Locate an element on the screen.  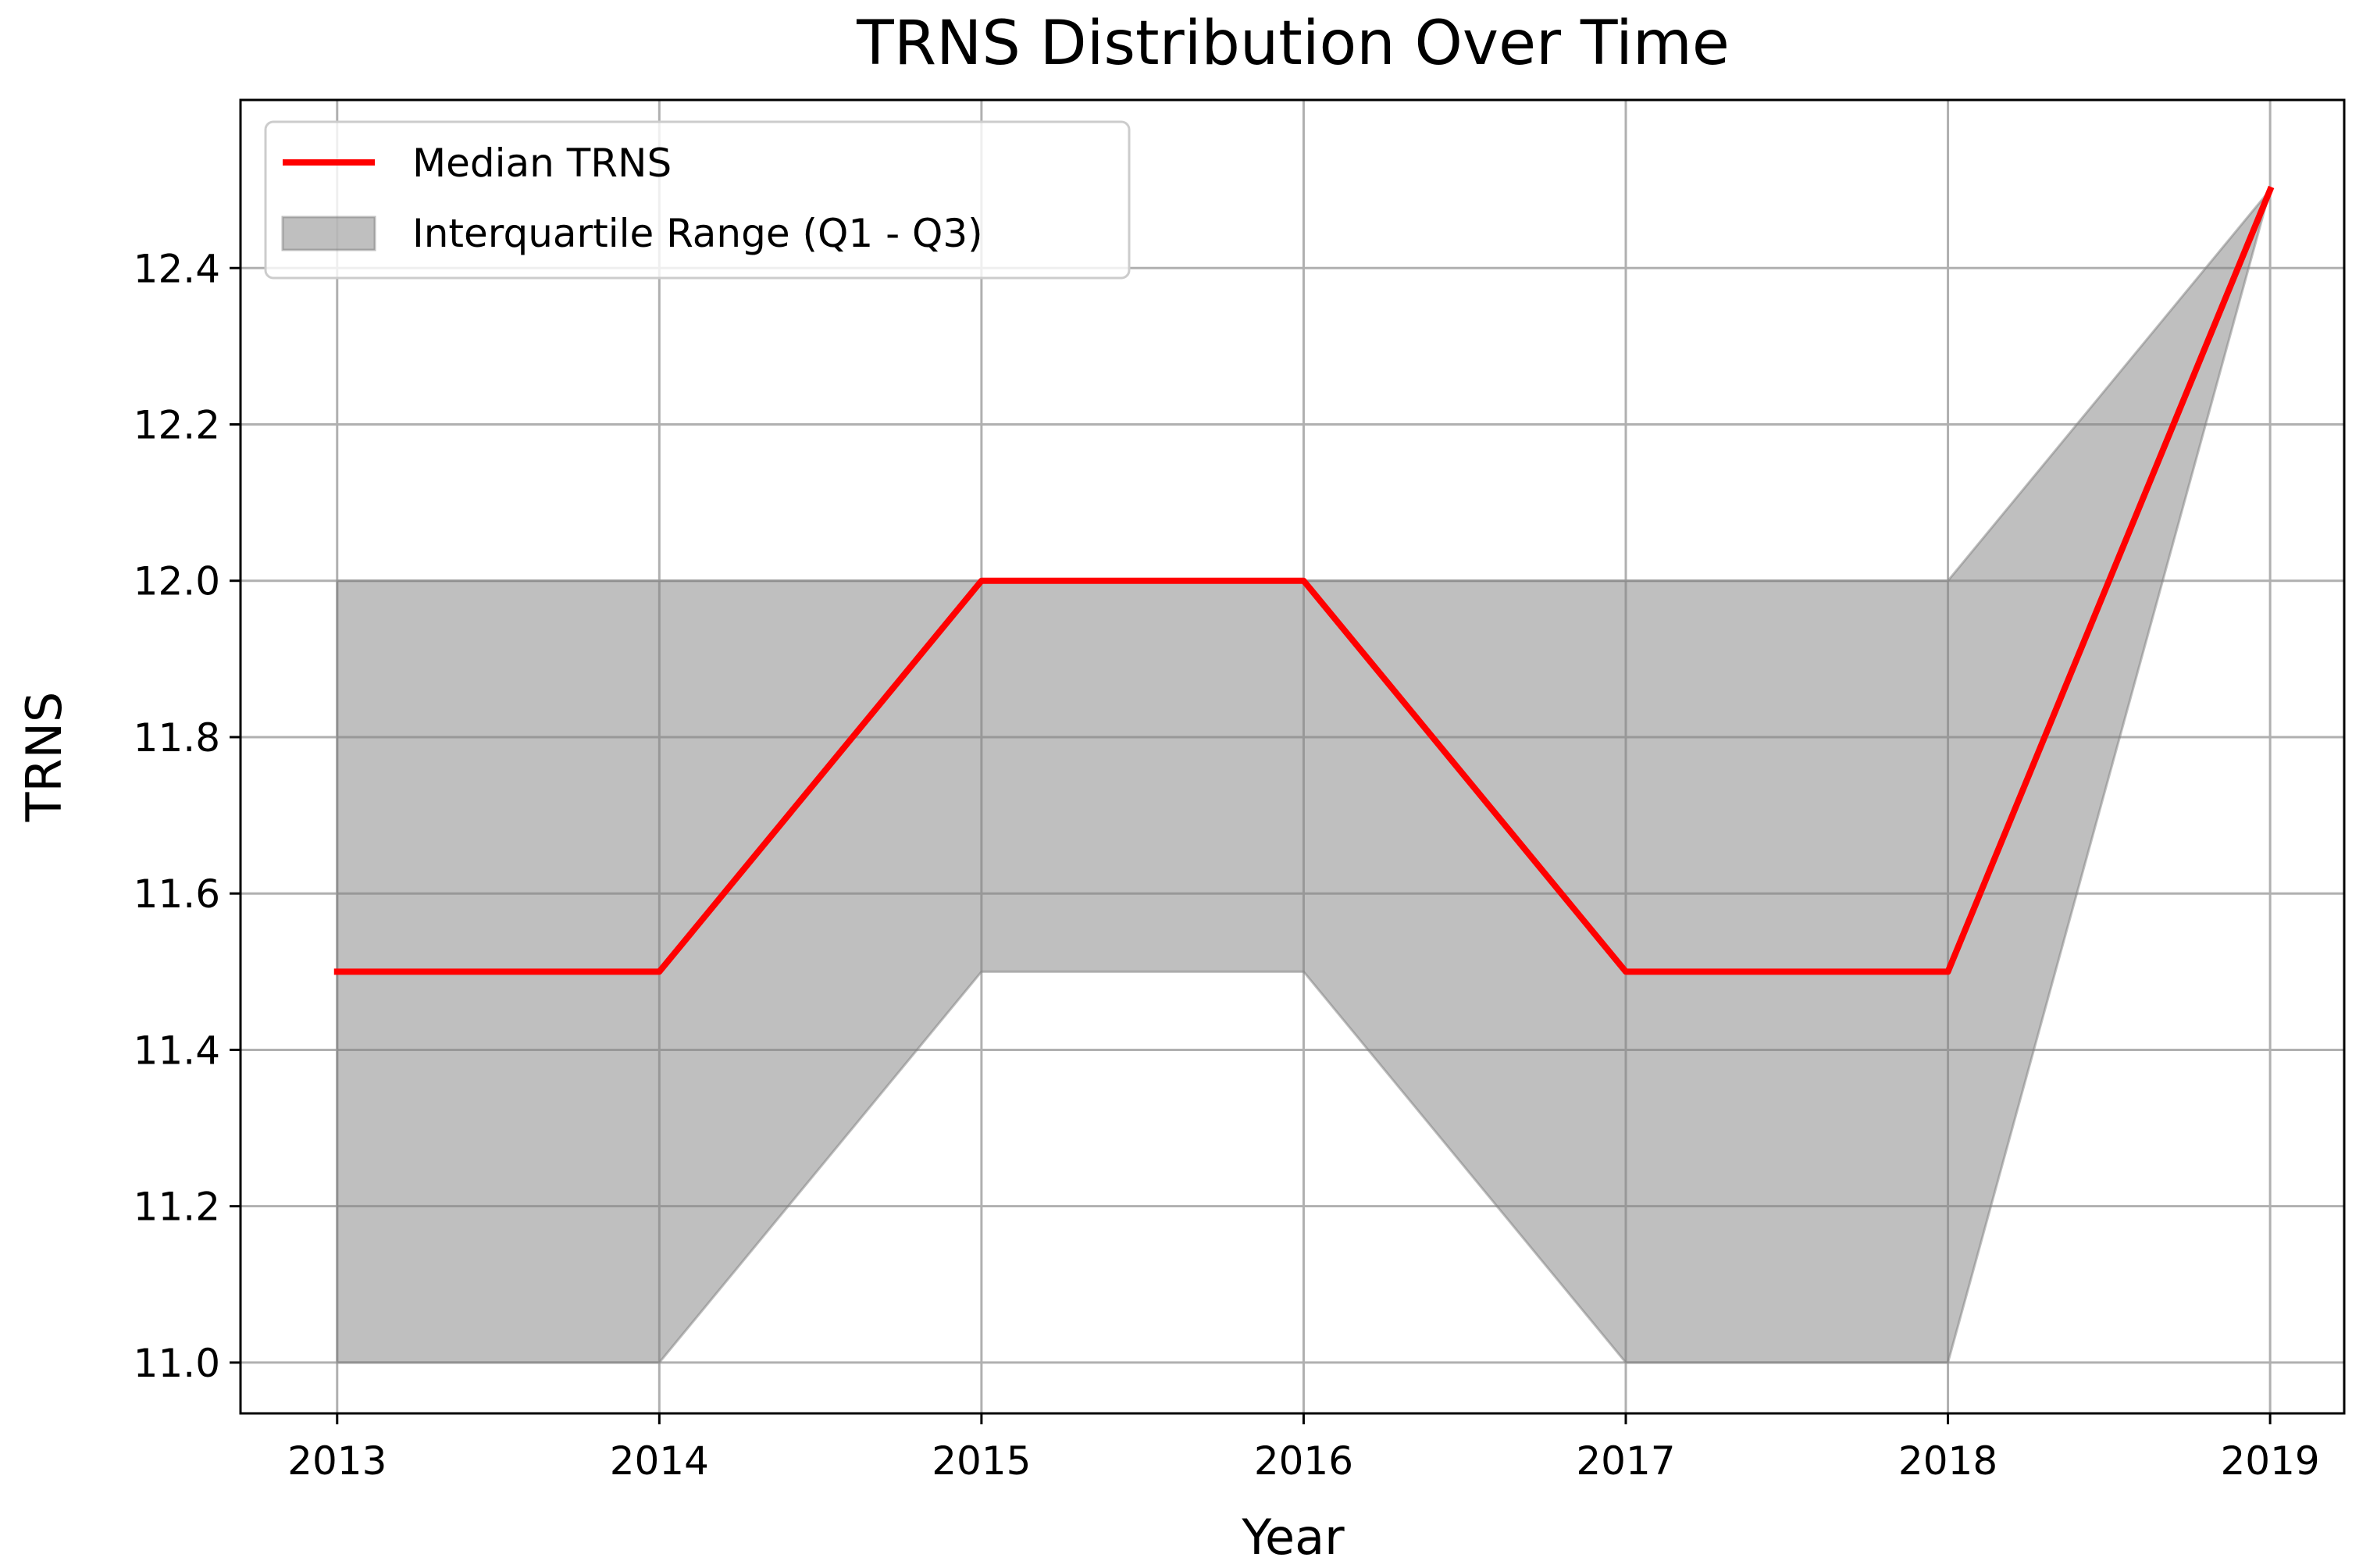
legend-iqr-label: Interquartile Range (Q1 - Q3) is located at coordinates (697, 233).